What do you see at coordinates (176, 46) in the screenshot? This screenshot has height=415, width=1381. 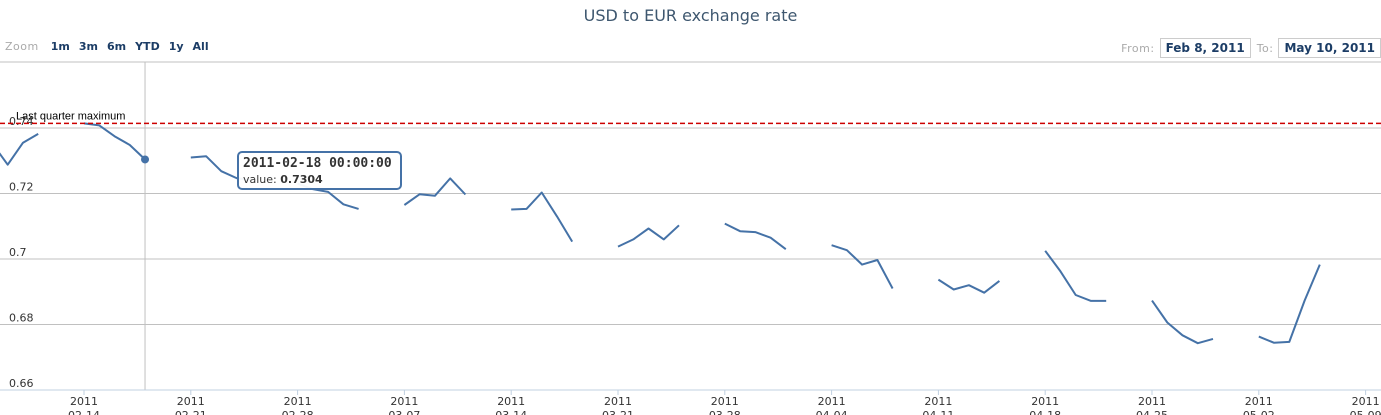 I see `zoom-1y-button: 1y` at bounding box center [176, 46].